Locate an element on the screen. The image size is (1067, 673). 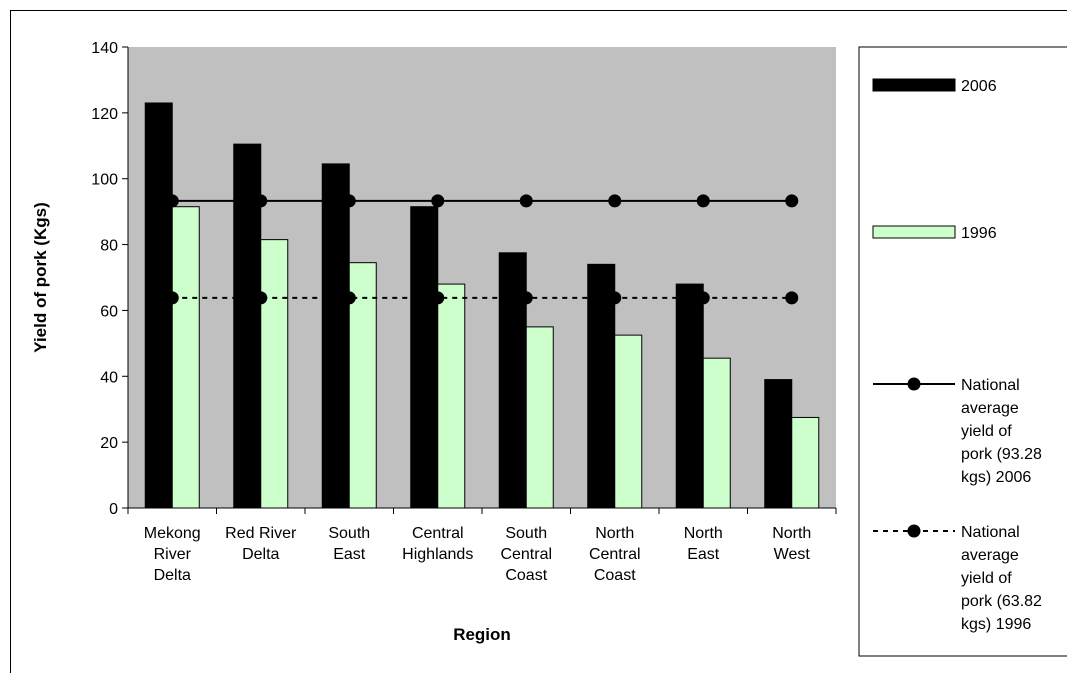
reference-lines is located at coordinates (482, 249).